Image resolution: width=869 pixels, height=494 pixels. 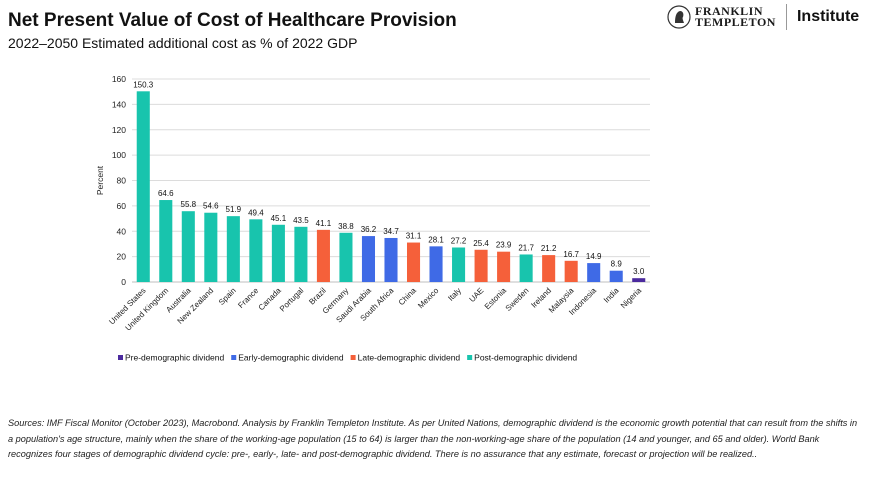 I want to click on data-label: 54.6, so click(x=211, y=206).